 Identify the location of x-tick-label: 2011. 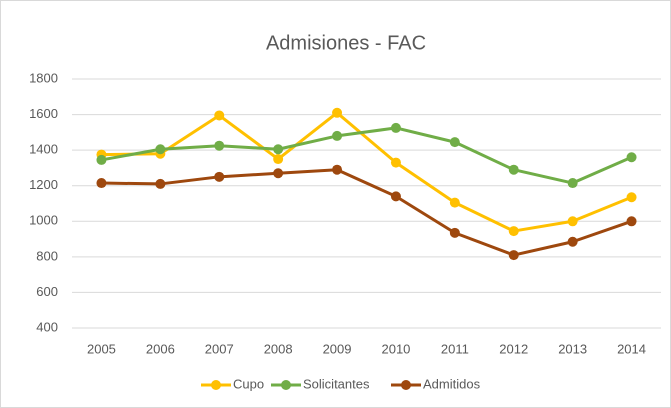
(455, 348).